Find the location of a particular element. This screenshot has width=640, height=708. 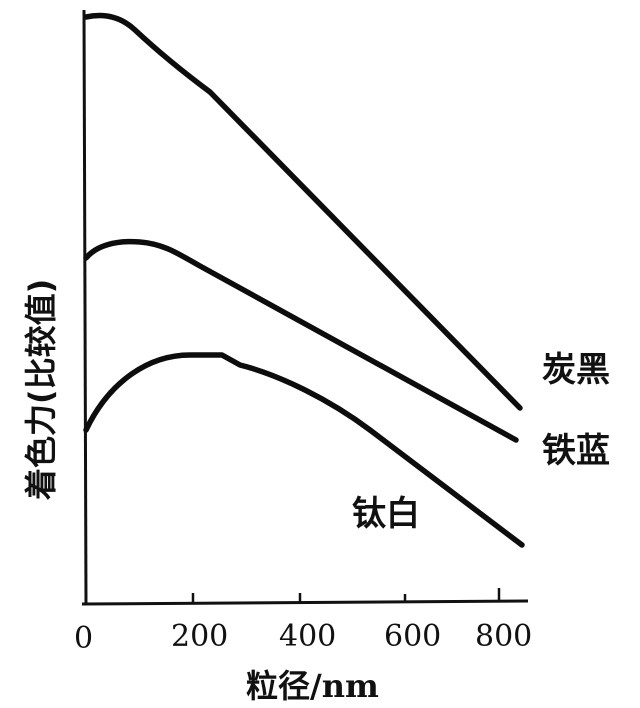

y-axis is located at coordinates (85, 307).